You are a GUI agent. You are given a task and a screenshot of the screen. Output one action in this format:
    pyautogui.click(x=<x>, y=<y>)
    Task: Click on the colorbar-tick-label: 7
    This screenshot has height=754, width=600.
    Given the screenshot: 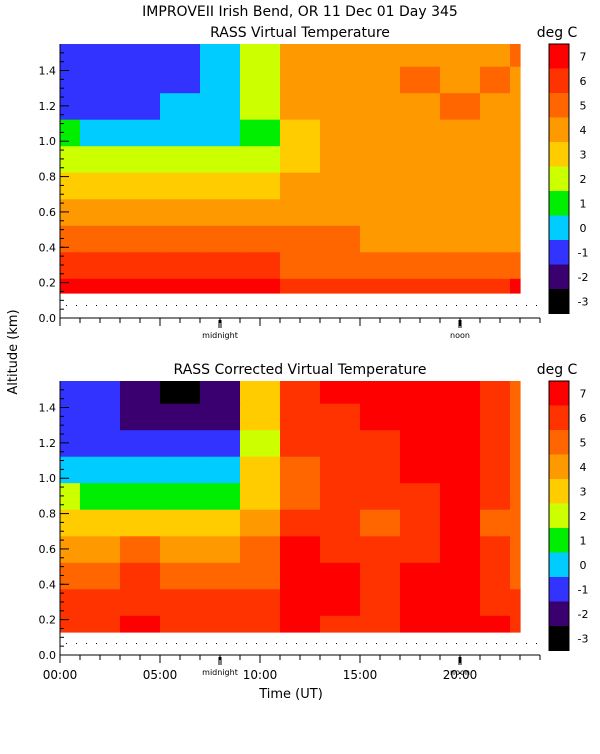 What is the action you would take?
    pyautogui.click(x=583, y=56)
    